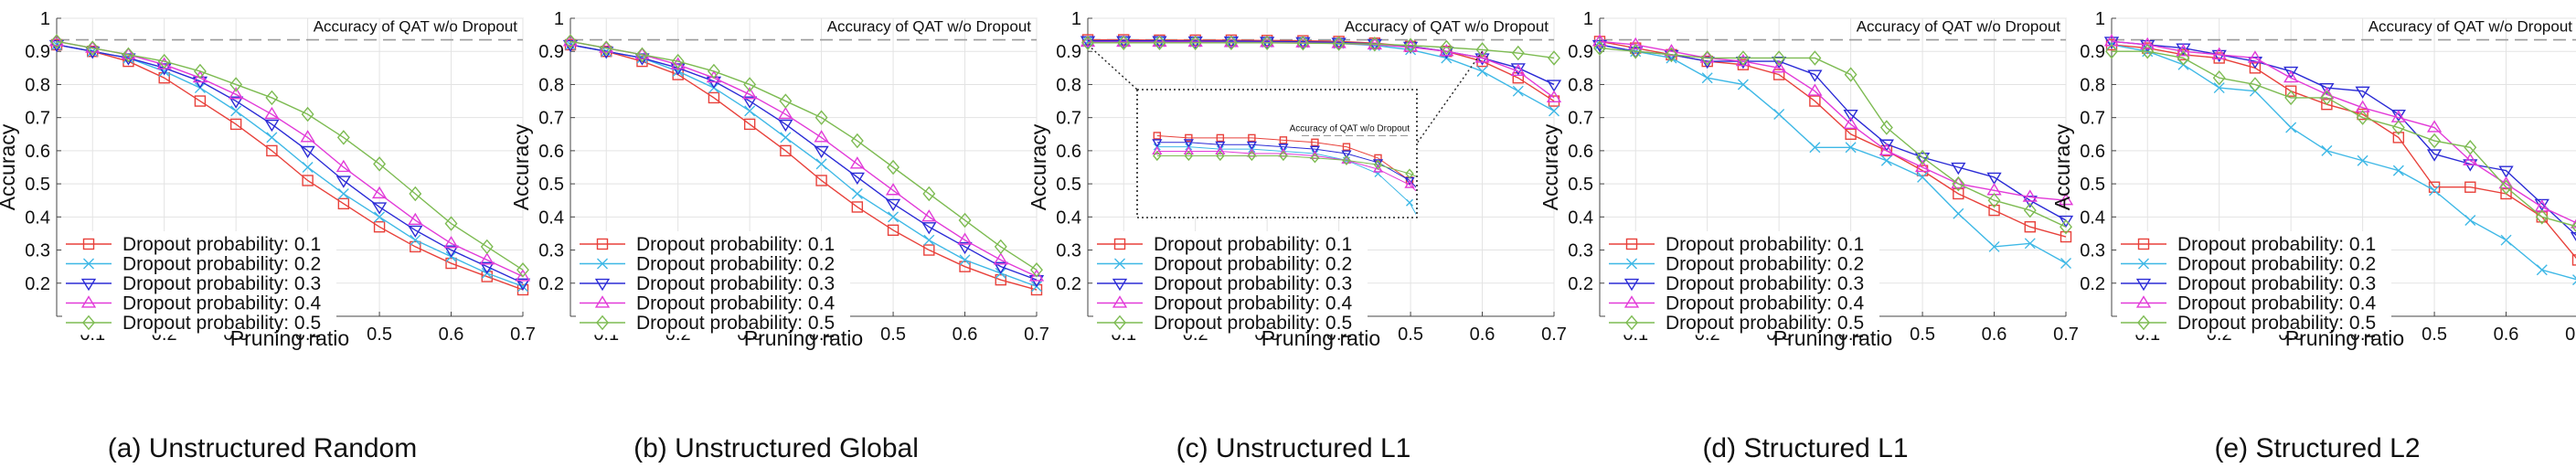  I want to click on panel-caption: (c) Unstructured L1, so click(1293, 448).